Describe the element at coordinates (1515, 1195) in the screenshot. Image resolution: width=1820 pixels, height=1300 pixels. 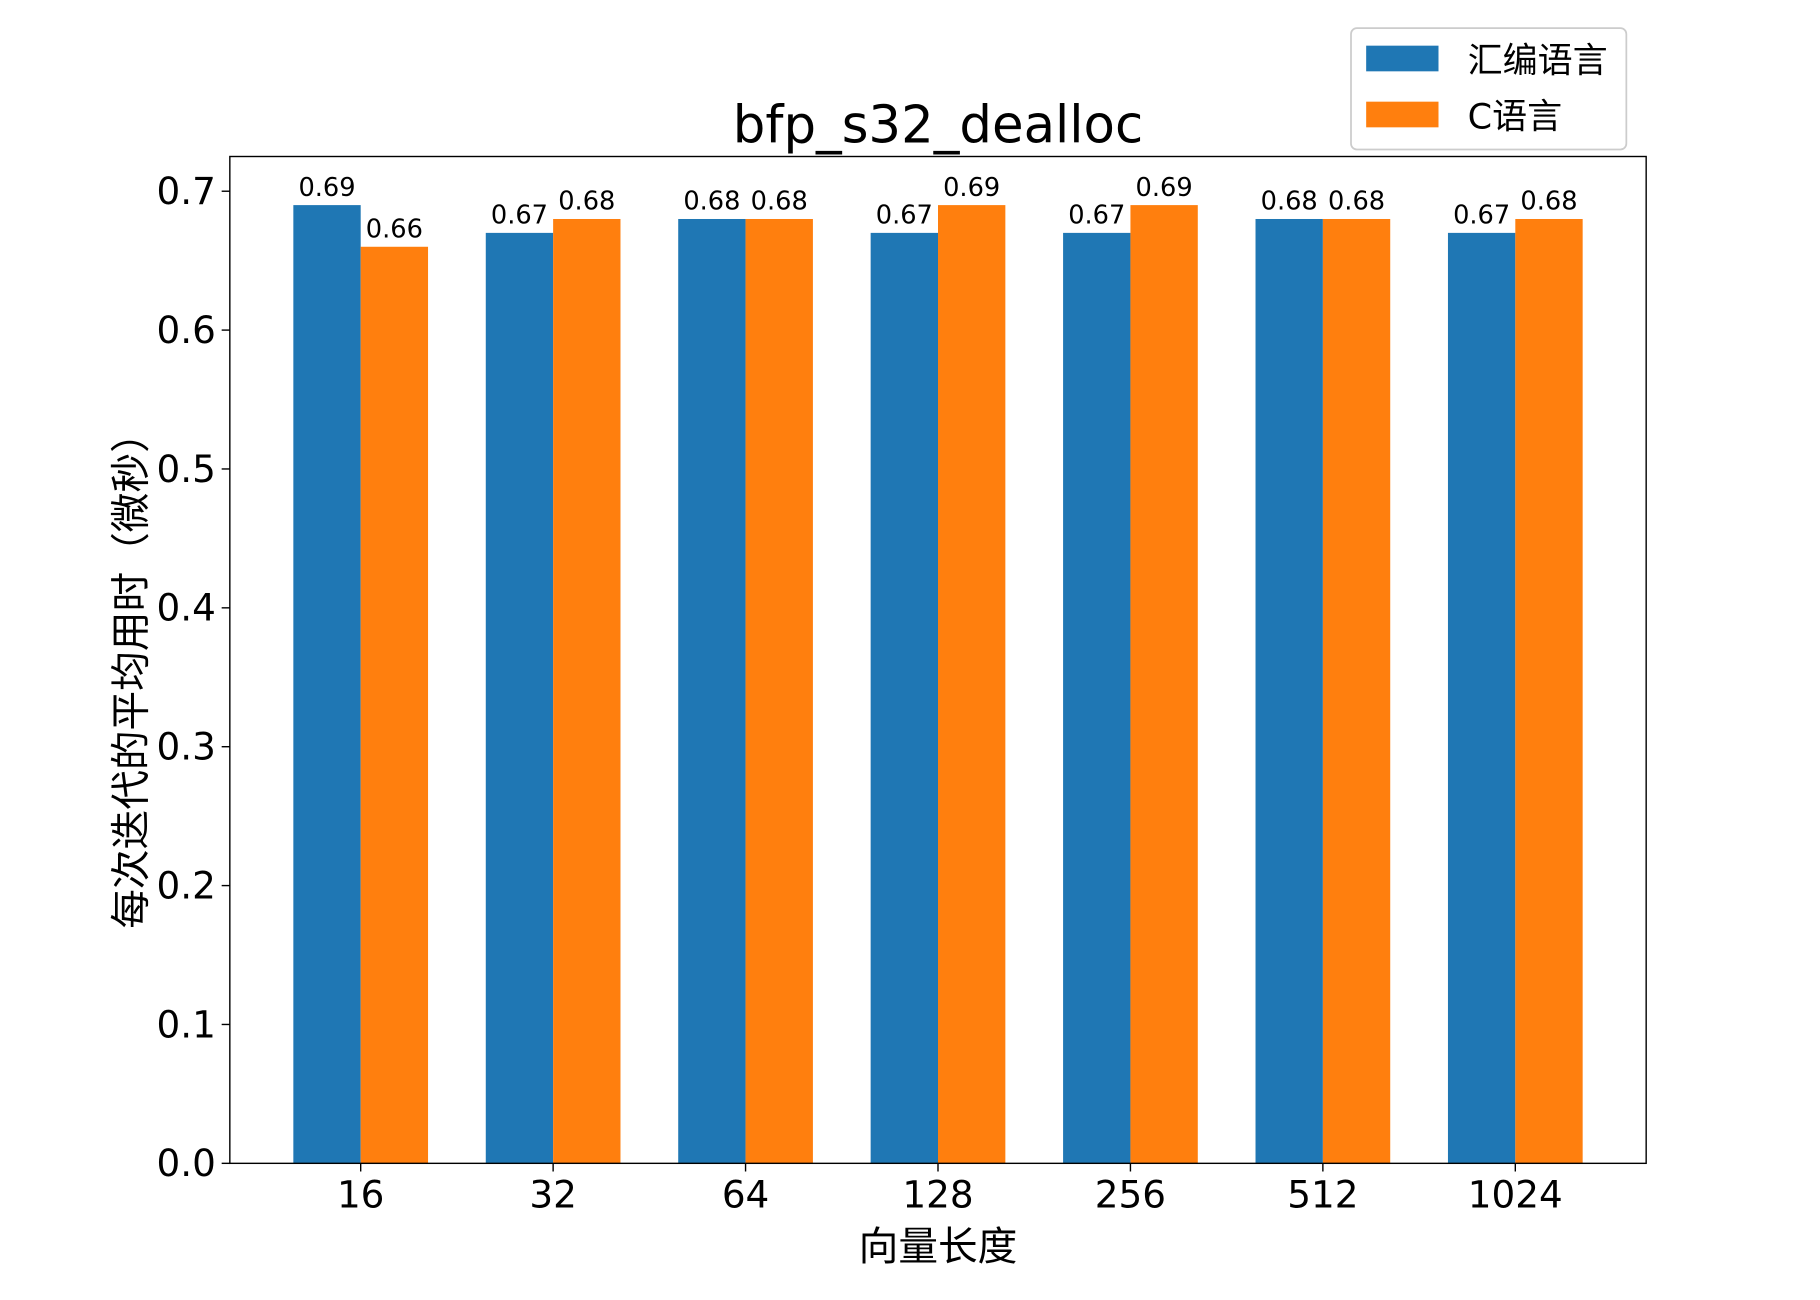
I see `x-tick-label: 1024` at that location.